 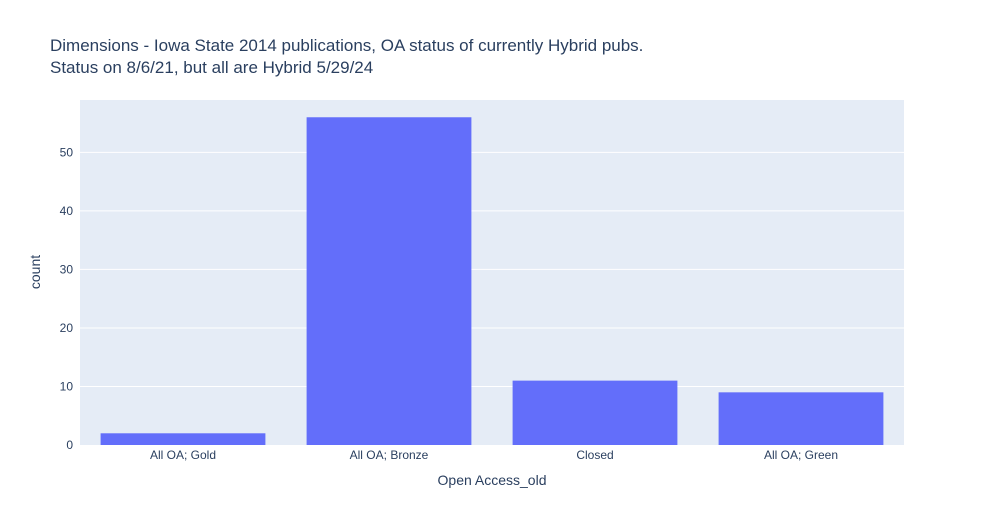 I want to click on x-tick-label: All OA; Green, so click(x=801, y=455).